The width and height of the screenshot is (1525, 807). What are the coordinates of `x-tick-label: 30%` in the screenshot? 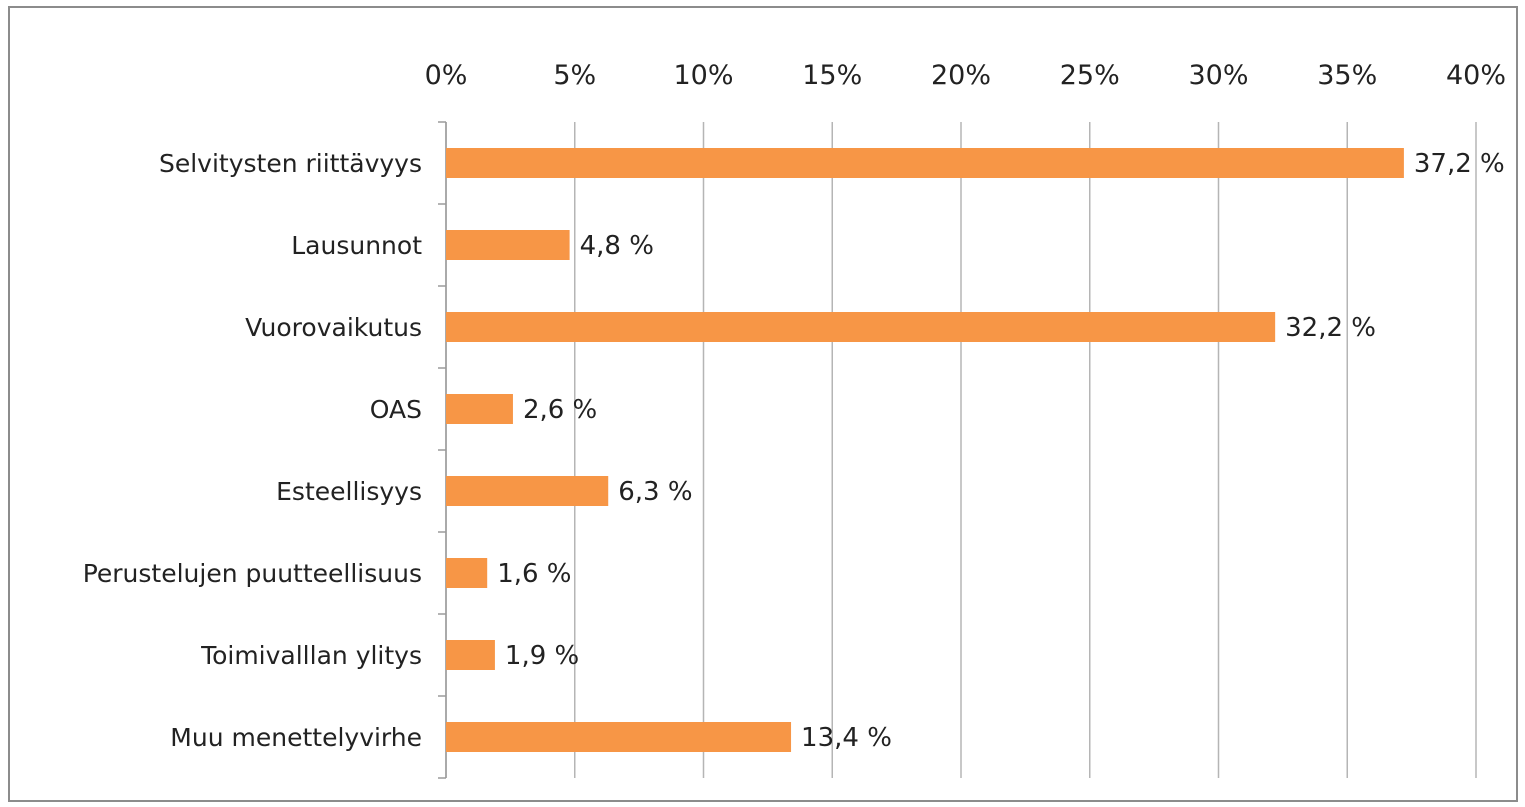 It's located at (1218, 75).